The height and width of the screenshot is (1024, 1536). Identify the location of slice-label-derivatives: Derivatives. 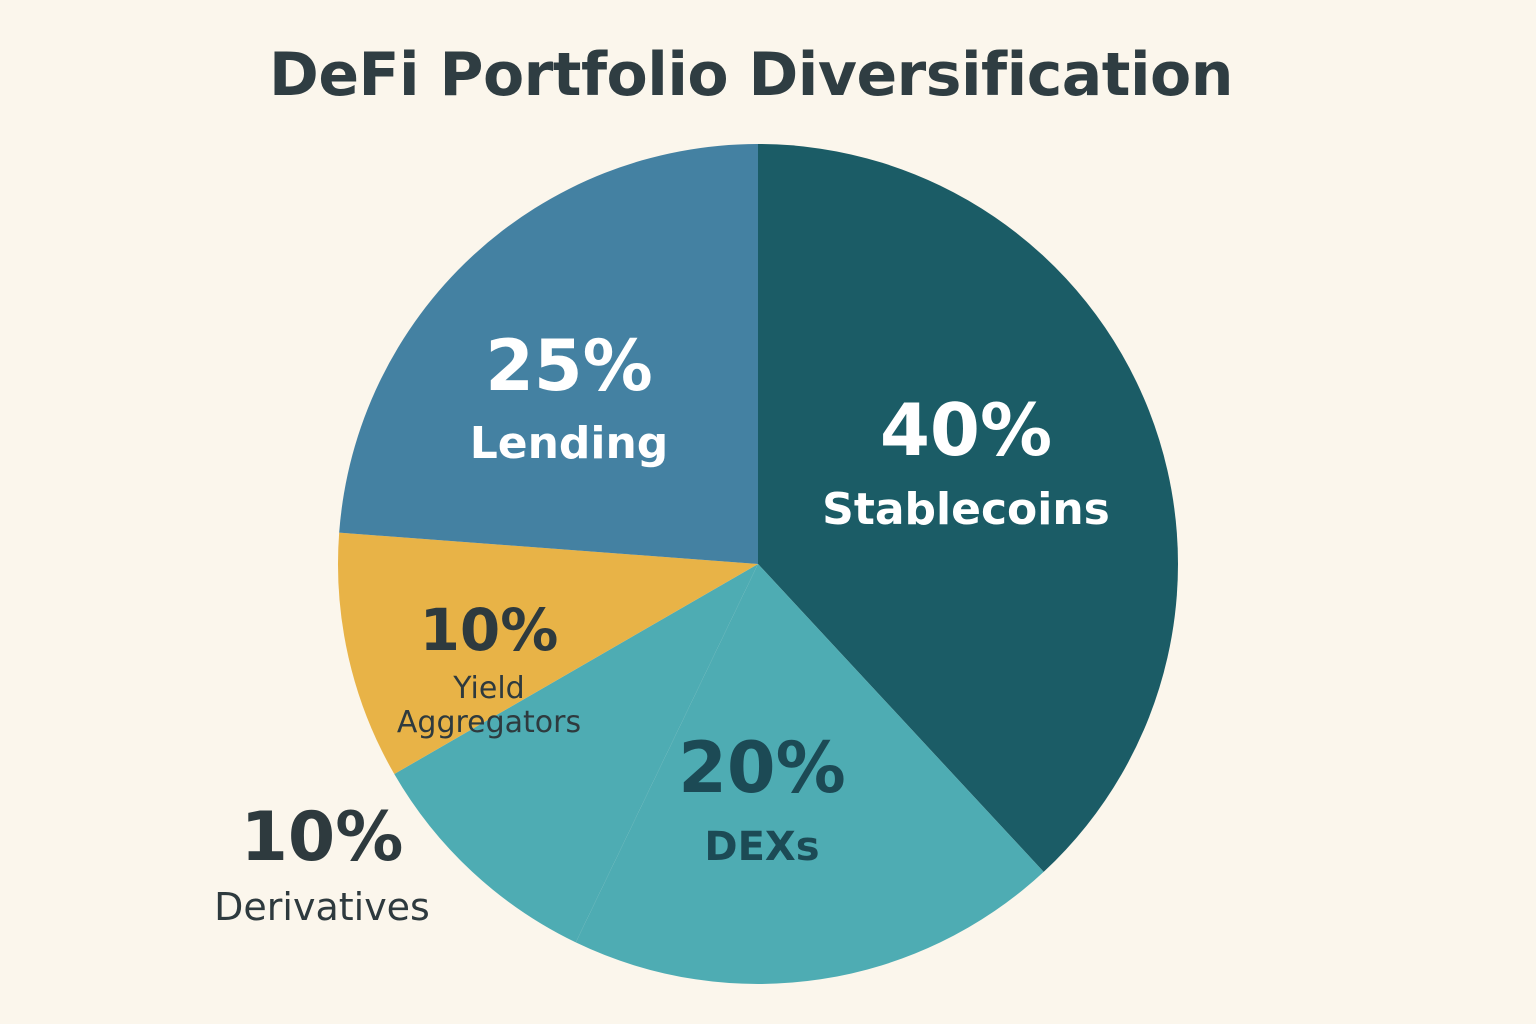
(322, 907).